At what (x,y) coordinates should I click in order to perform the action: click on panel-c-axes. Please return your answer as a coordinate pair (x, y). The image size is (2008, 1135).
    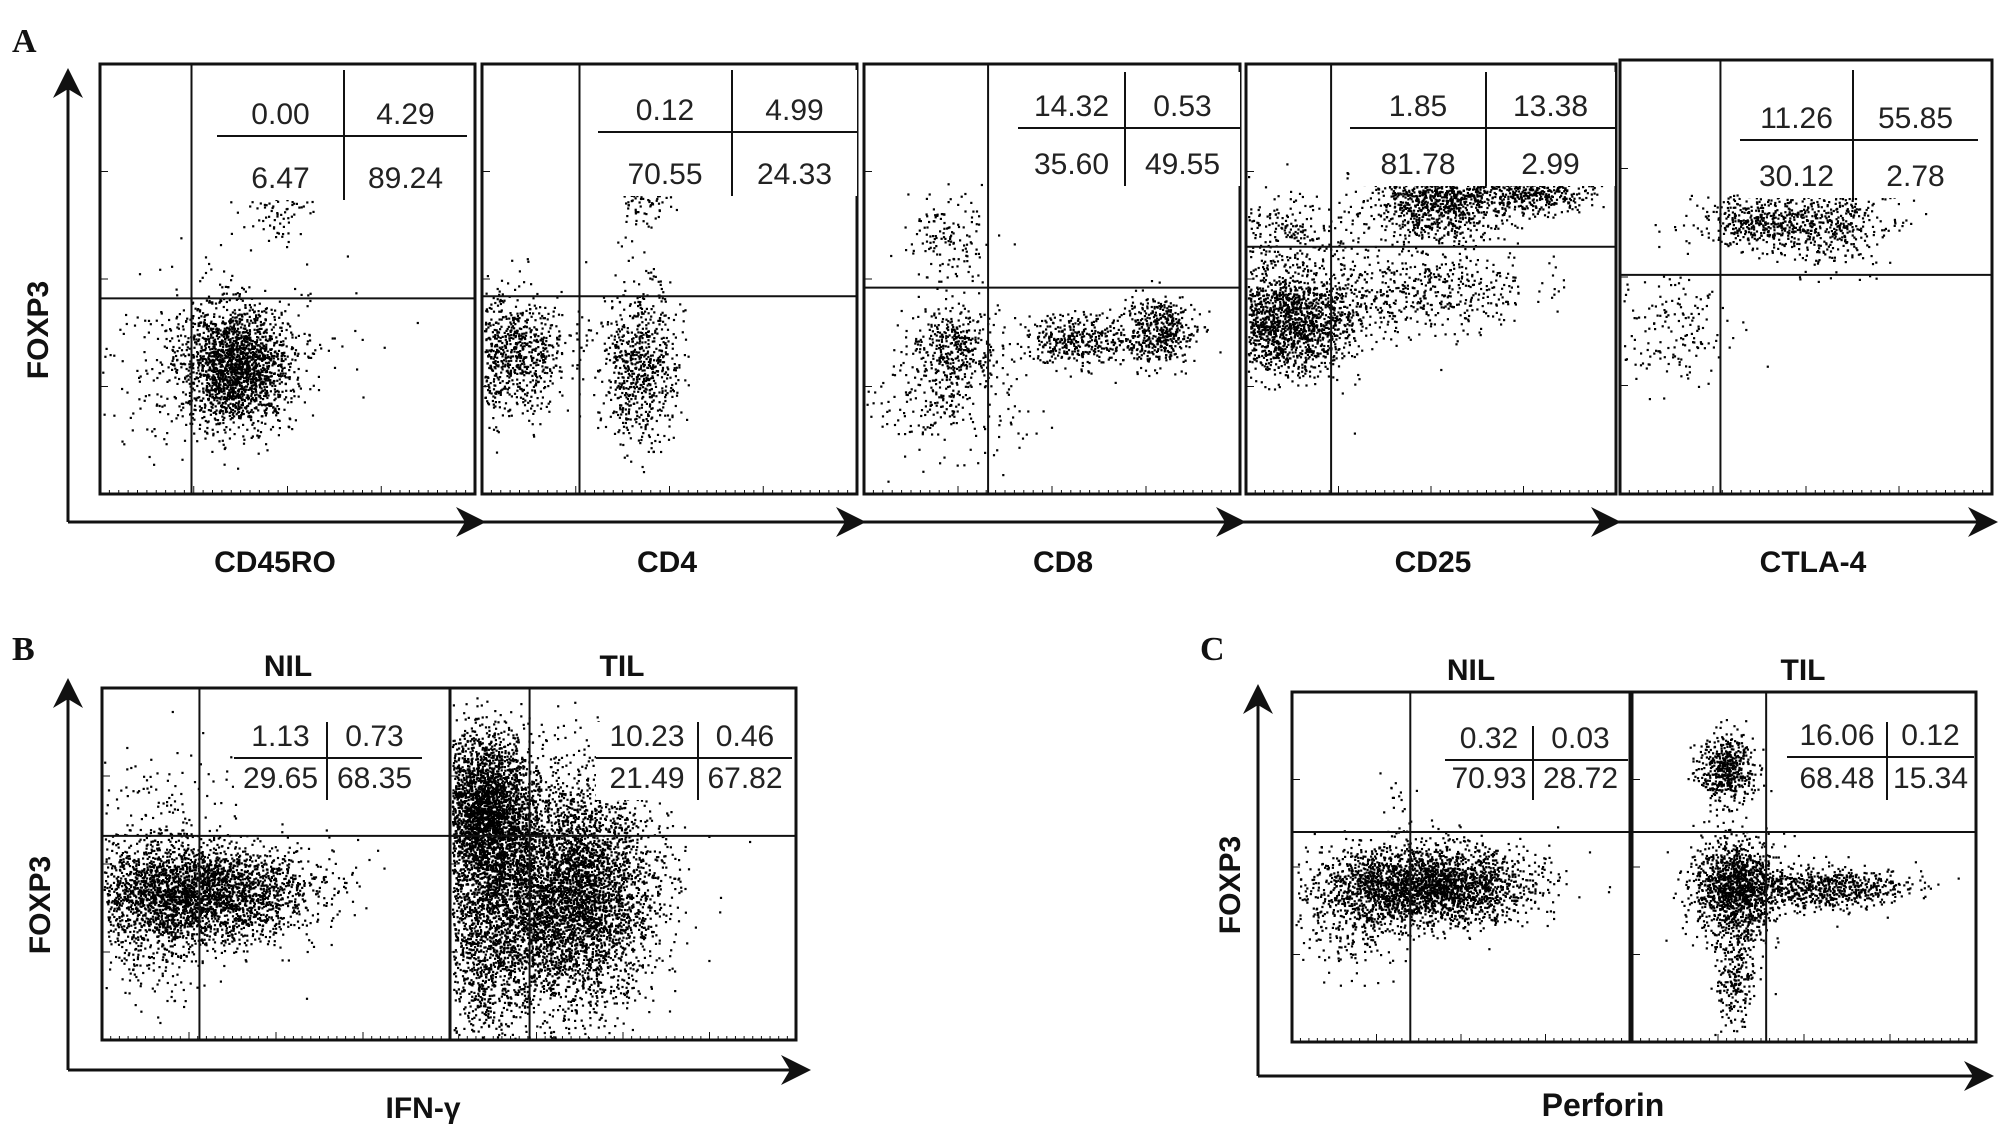
    Looking at the image, I should click on (1618, 887).